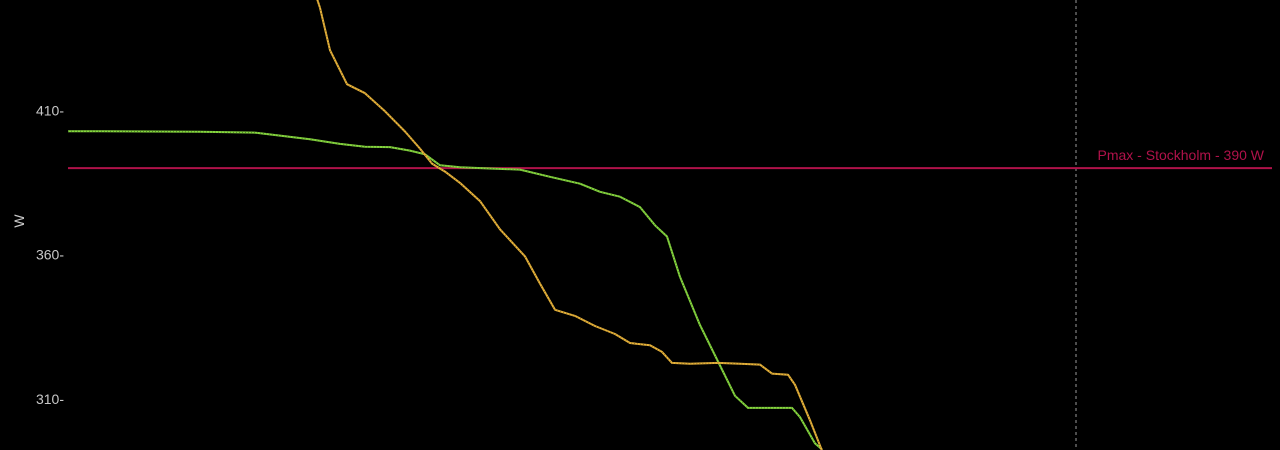  I want to click on y-tick-label: 410-, so click(50, 110).